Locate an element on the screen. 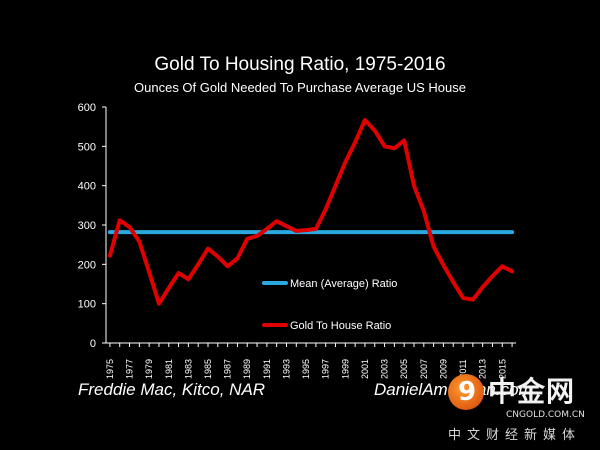 The image size is (600, 450). x-tick-label: 1989 is located at coordinates (247, 369).